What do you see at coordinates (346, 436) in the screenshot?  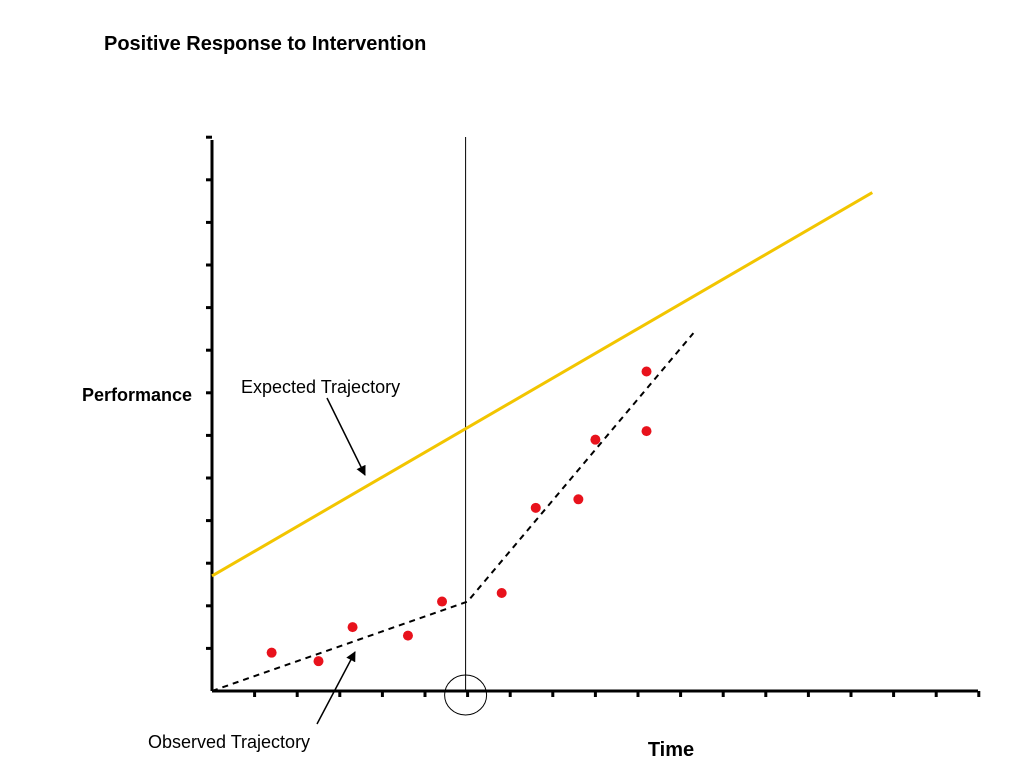 I see `expected-trajectory-arrow` at bounding box center [346, 436].